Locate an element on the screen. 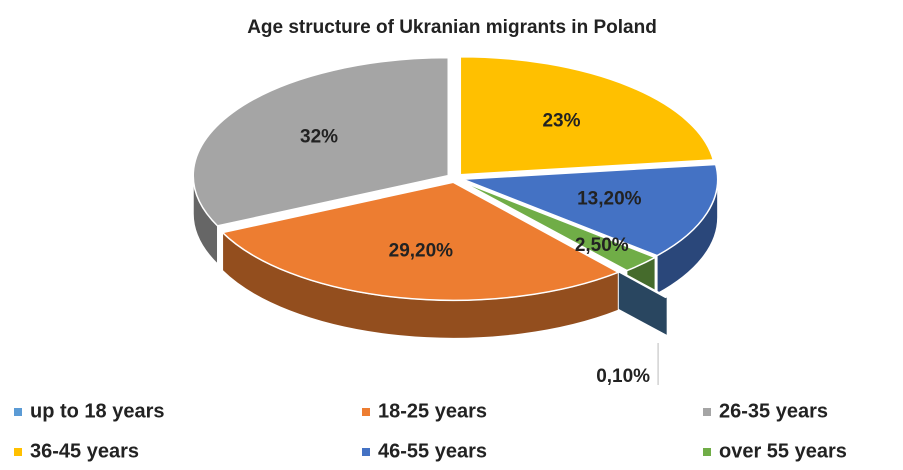 The height and width of the screenshot is (470, 903). data-label: 13,20% is located at coordinates (609, 198).